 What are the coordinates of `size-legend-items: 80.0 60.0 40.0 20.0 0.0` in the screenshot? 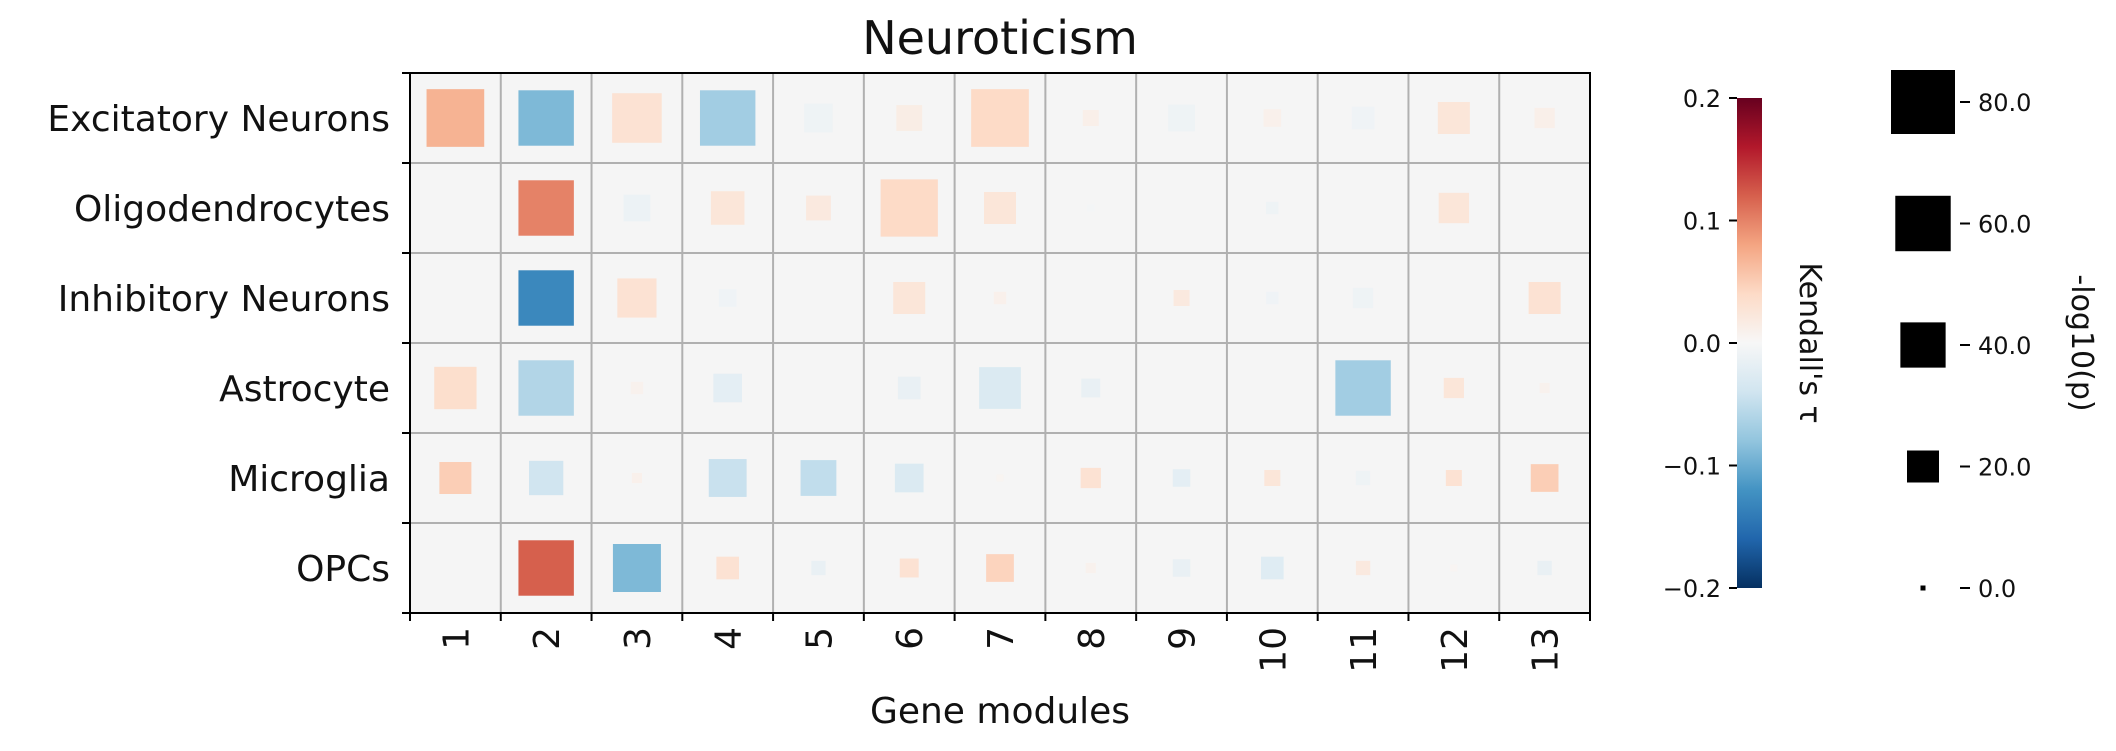 It's located at (1961, 336).